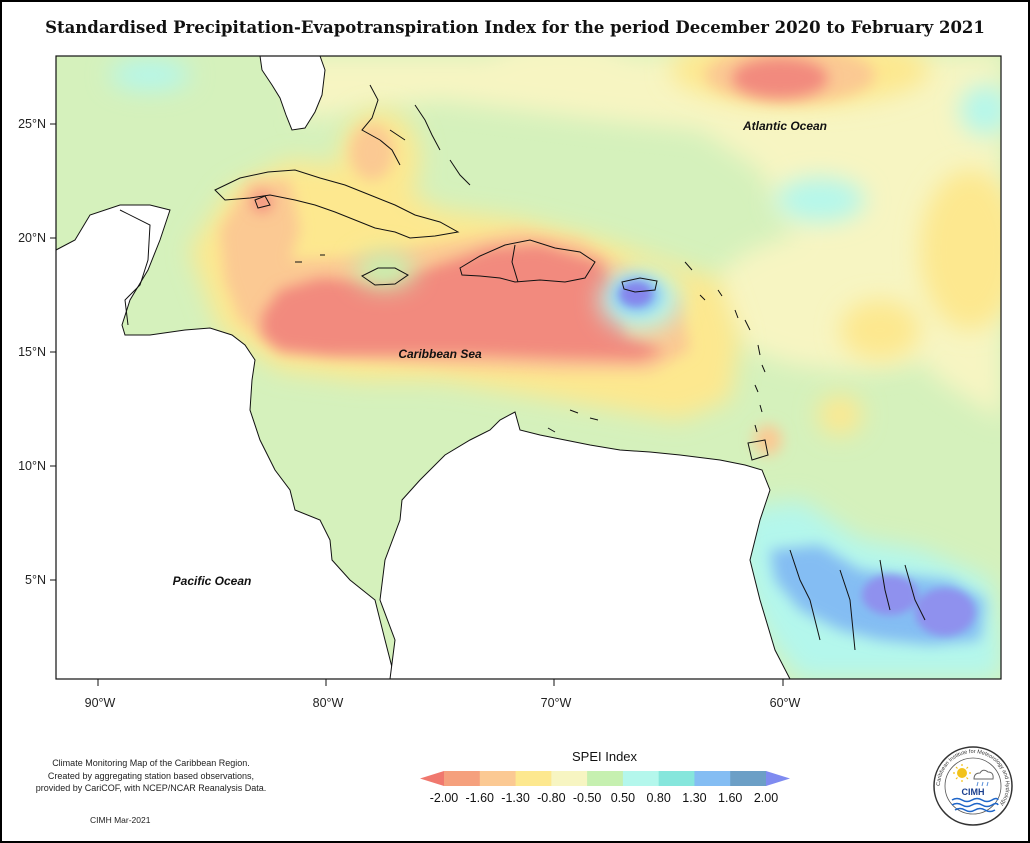  What do you see at coordinates (973, 792) in the screenshot?
I see `logo-text: CIMH` at bounding box center [973, 792].